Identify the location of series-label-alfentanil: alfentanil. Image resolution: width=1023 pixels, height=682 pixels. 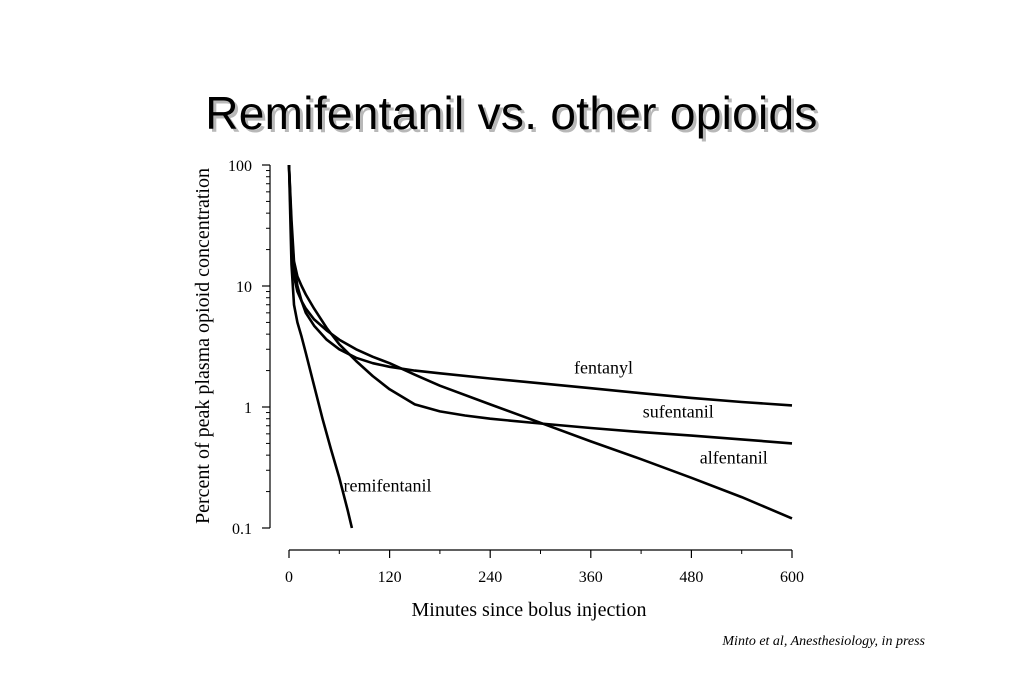
(734, 458).